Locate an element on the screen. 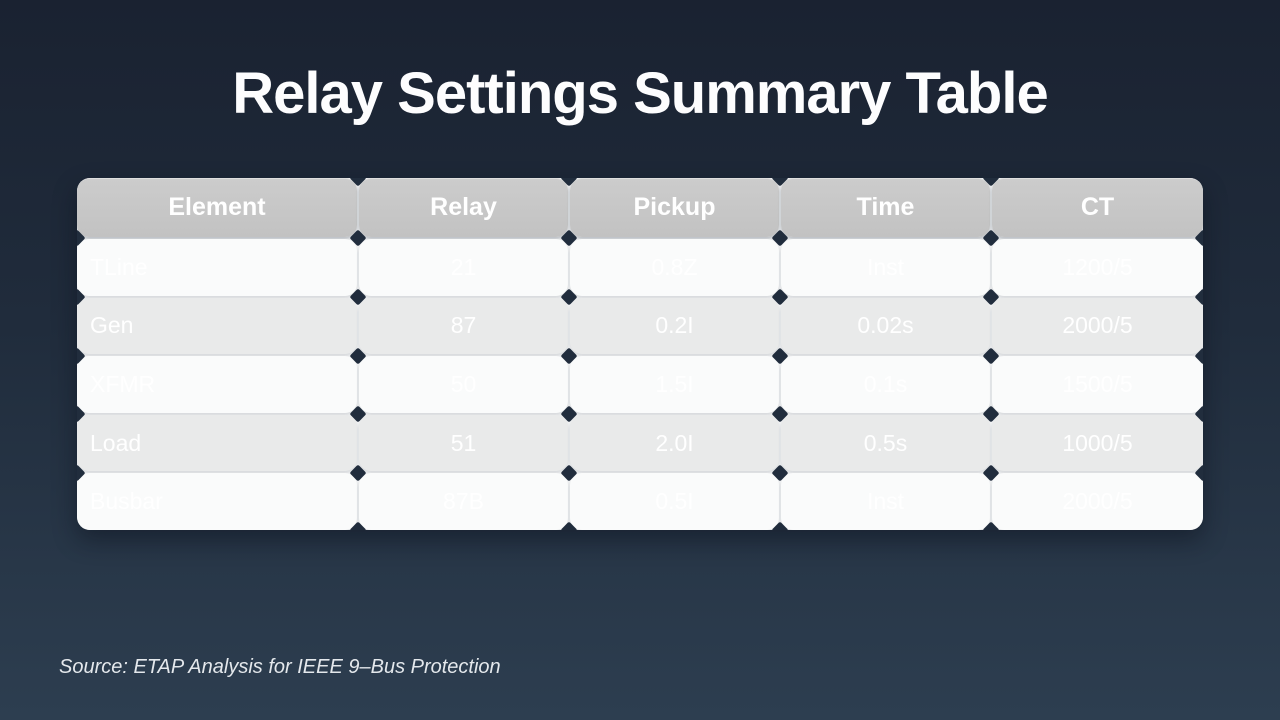 This screenshot has height=720, width=1280. cell-relay-row-2: 87 is located at coordinates (463, 326).